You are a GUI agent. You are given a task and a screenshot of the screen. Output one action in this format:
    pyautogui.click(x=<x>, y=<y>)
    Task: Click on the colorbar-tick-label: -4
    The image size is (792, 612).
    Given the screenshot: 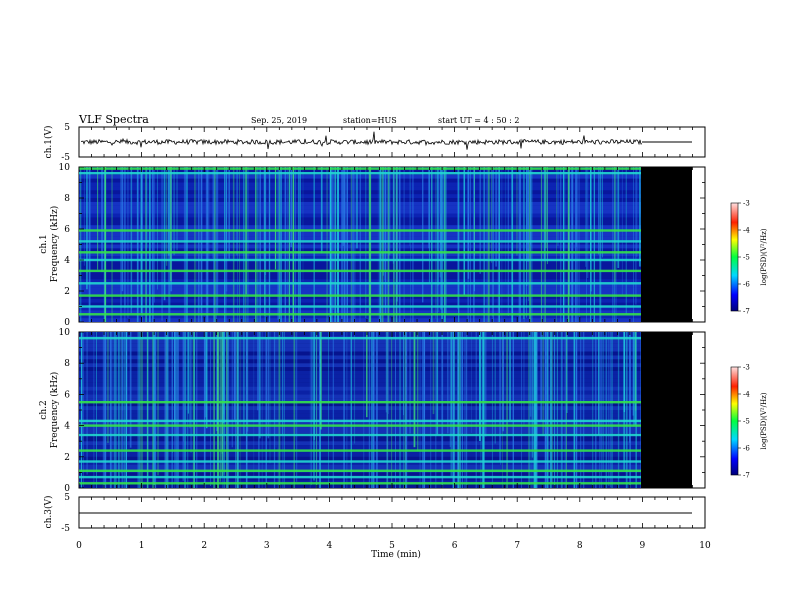 What is the action you would take?
    pyautogui.click(x=746, y=231)
    